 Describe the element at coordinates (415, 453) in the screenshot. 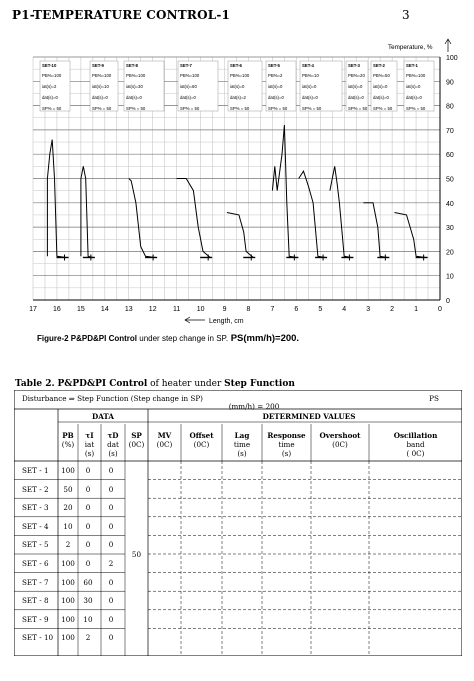

I see `column-header: ( 0C)` at that location.